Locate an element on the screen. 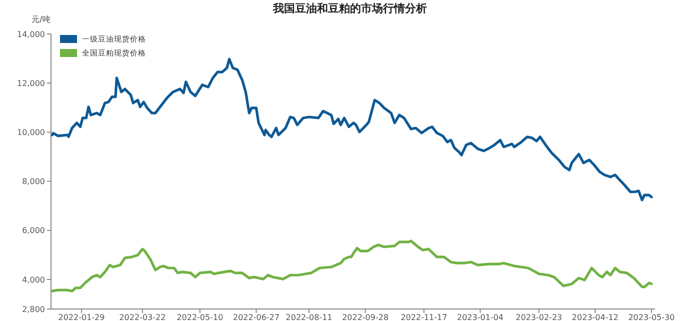 This screenshot has height=321, width=700. y-tick-label: 2,800 is located at coordinates (33, 309).